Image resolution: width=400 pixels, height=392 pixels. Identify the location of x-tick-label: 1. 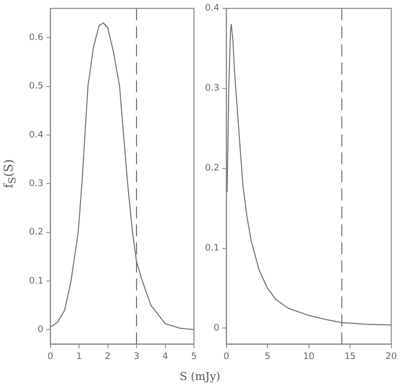
(79, 357).